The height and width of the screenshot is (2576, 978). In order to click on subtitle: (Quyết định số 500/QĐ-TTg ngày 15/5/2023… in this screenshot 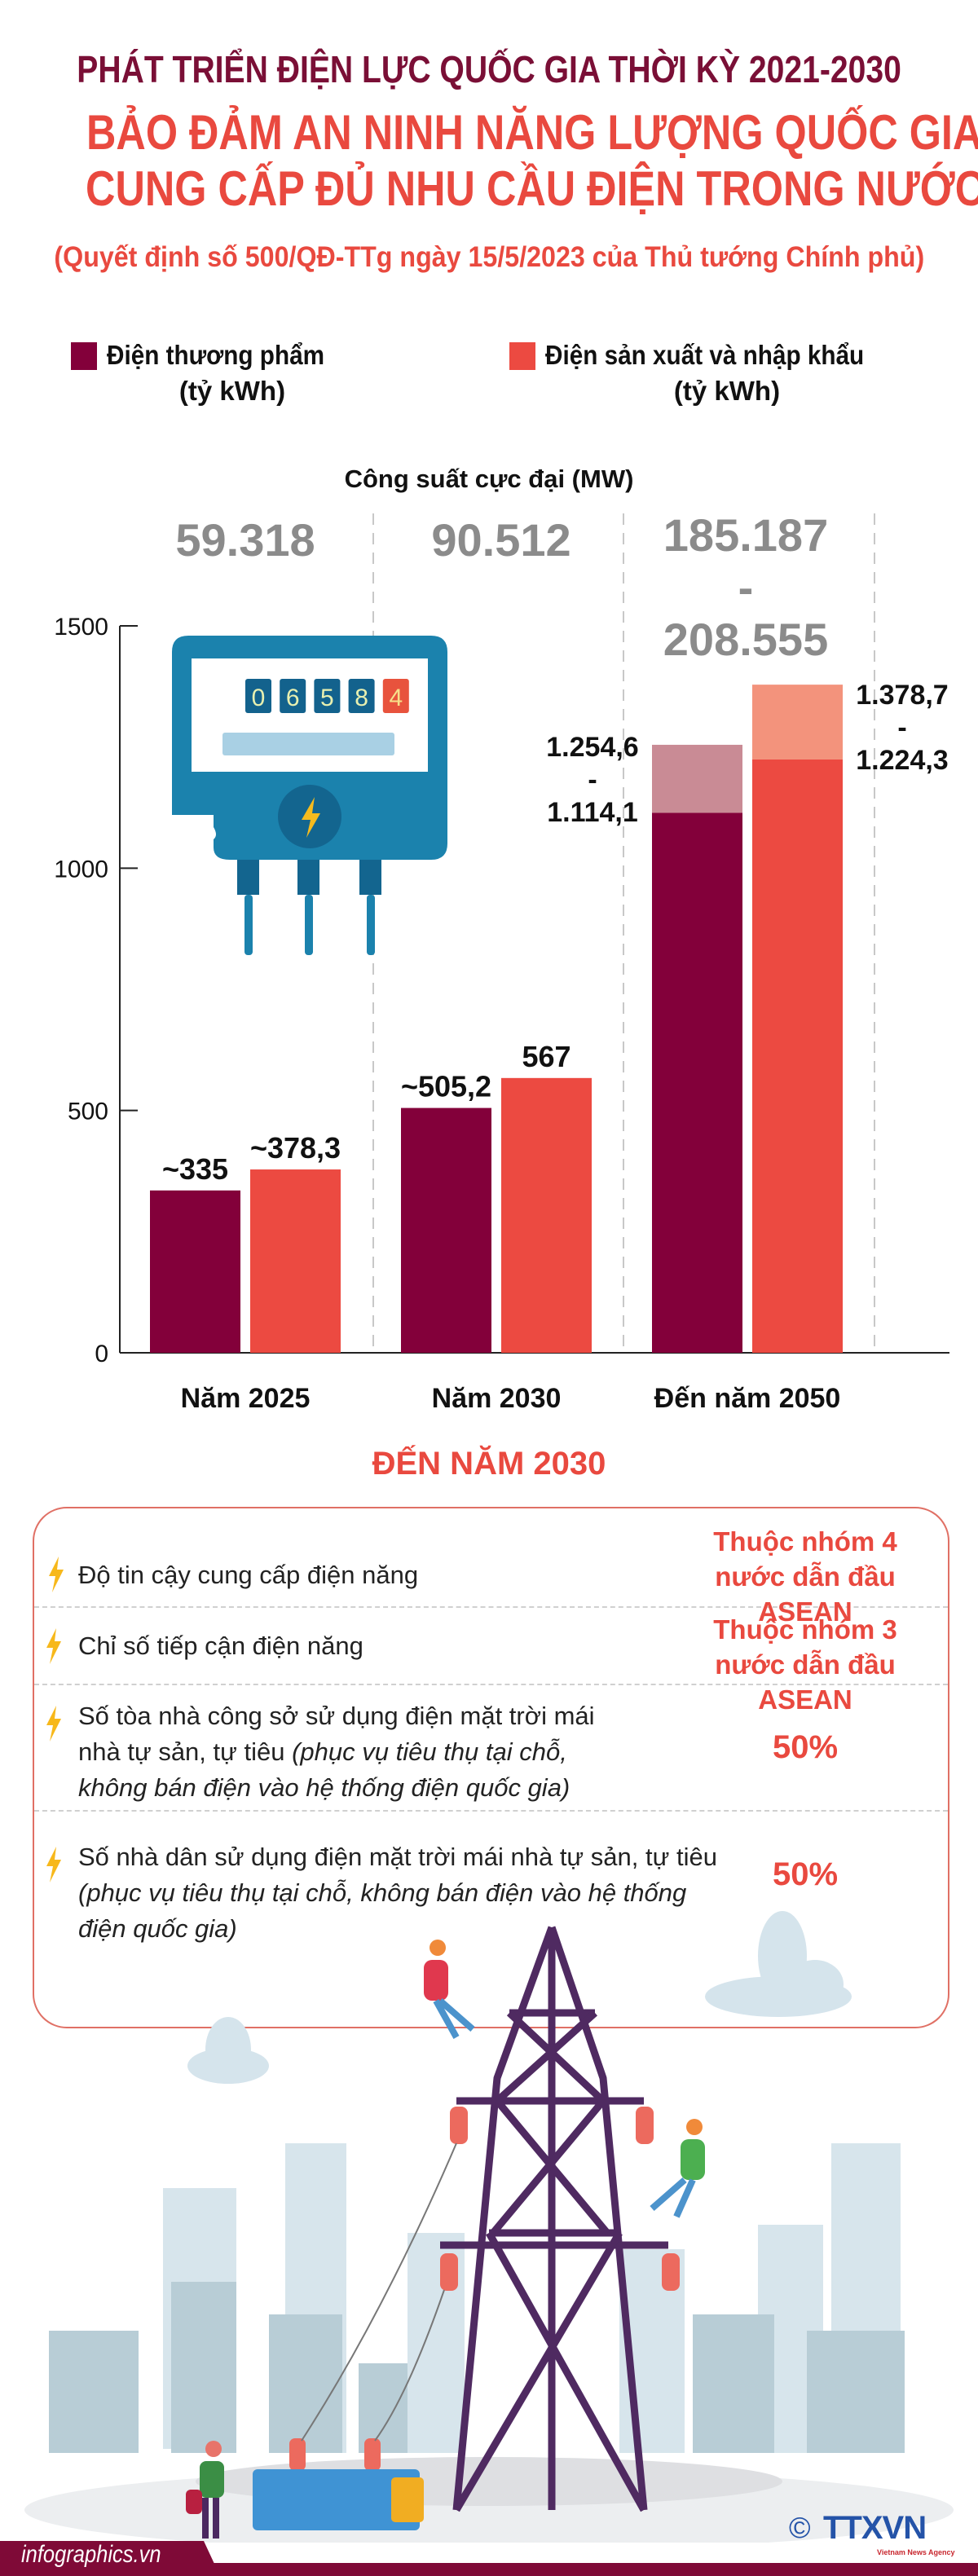, I will do `click(489, 257)`.